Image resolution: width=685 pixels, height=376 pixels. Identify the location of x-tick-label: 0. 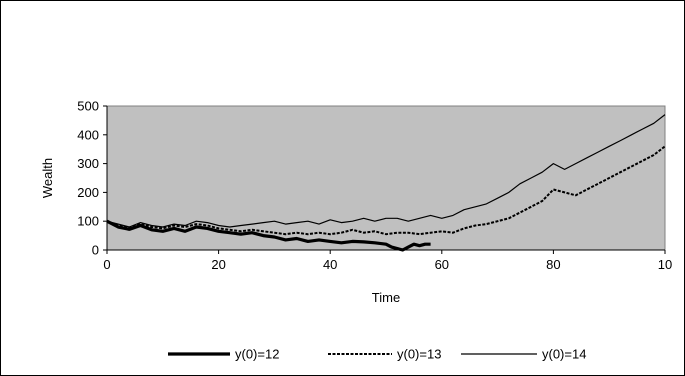
(106, 264).